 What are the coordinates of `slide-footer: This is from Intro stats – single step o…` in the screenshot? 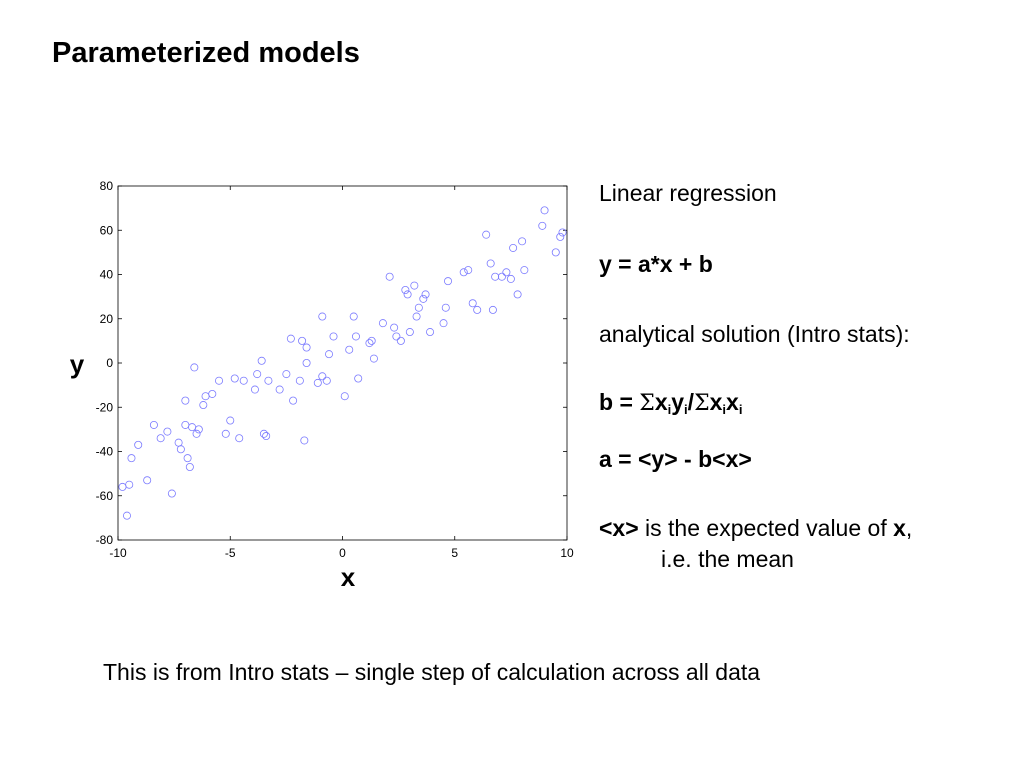 It's located at (432, 672).